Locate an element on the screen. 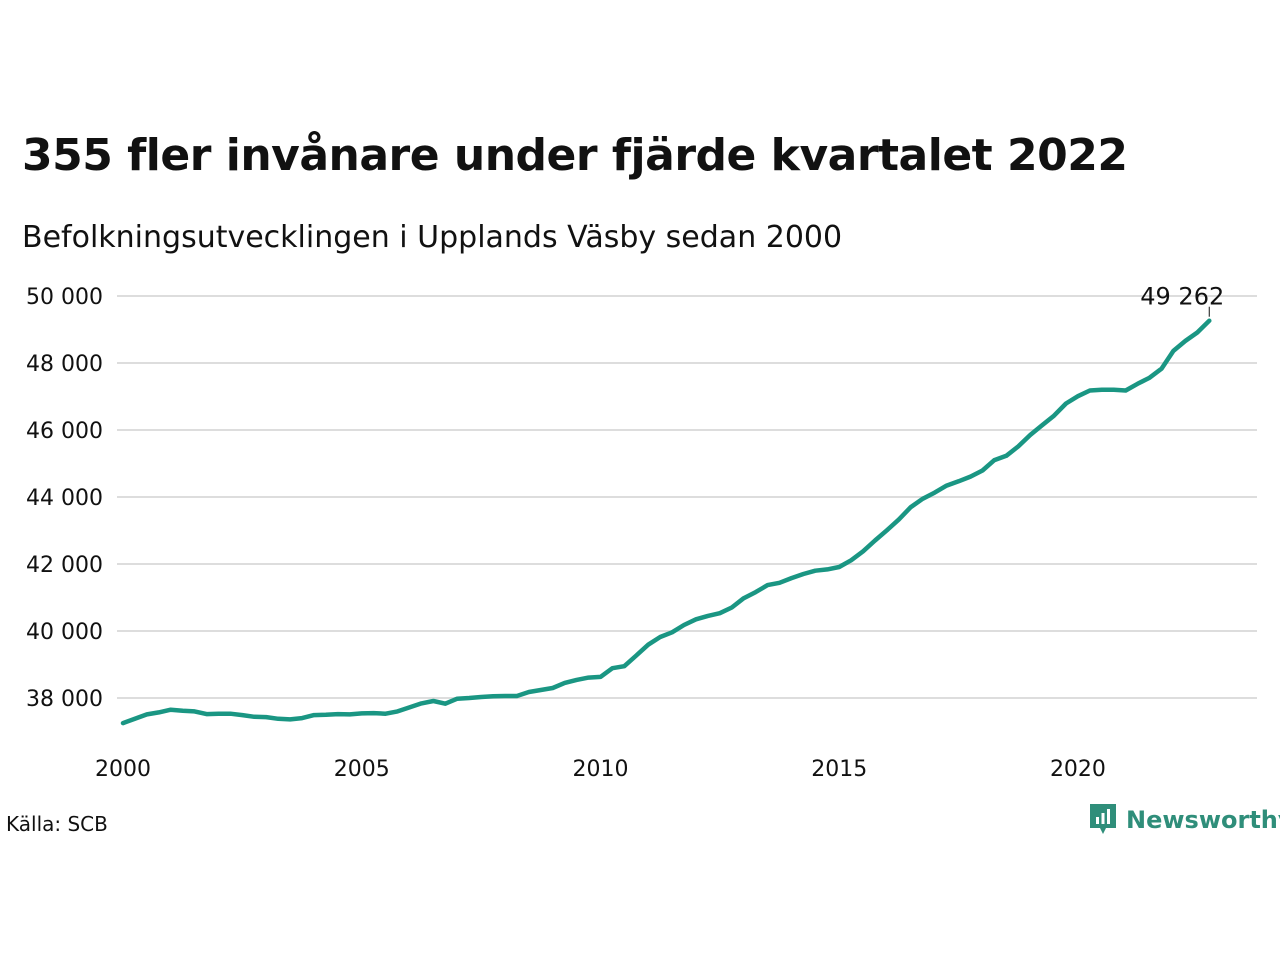 The width and height of the screenshot is (1280, 960). y-tick-label: 40 000 is located at coordinates (64, 632).